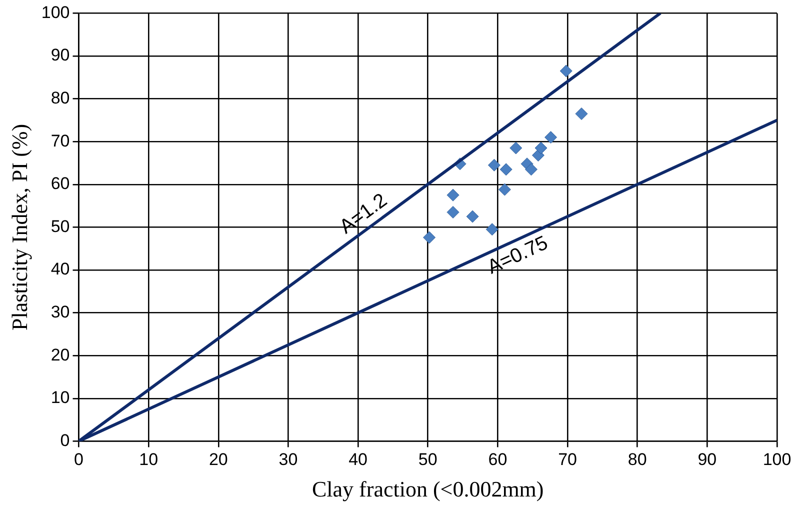  What do you see at coordinates (148, 460) in the screenshot?
I see `x-tick-label: 10` at bounding box center [148, 460].